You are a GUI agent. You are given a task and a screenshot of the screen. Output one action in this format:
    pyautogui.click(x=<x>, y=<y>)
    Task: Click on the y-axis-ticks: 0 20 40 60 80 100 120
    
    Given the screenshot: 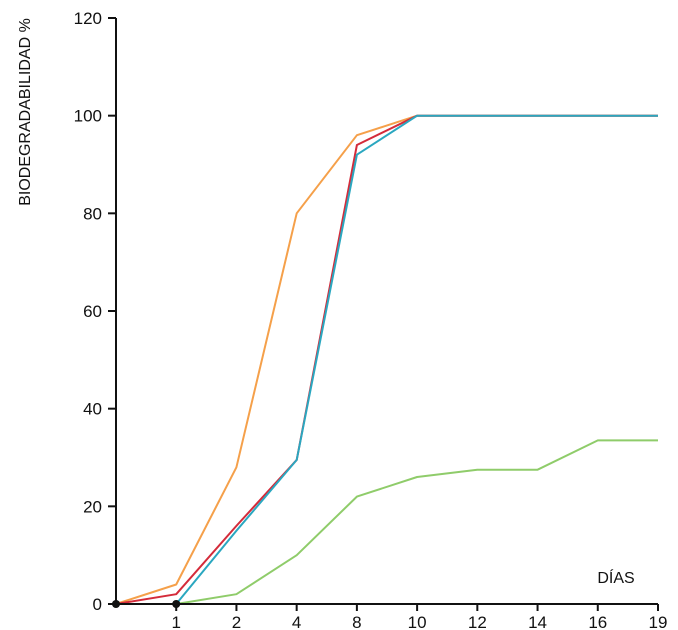 What is the action you would take?
    pyautogui.click(x=95, y=311)
    